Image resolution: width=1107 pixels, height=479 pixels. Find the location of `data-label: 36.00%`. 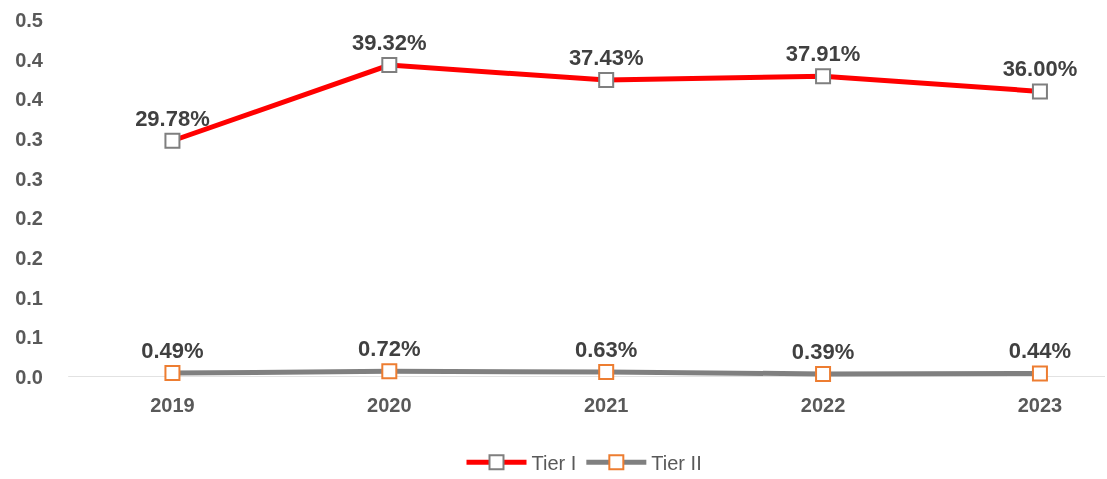

data-label: 36.00% is located at coordinates (1040, 69).